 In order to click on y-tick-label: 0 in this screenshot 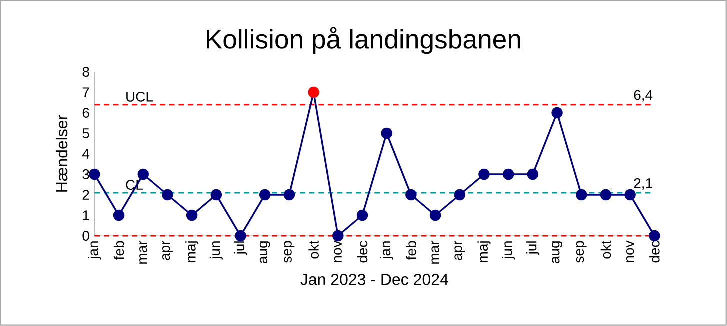, I will do `click(86, 236)`.